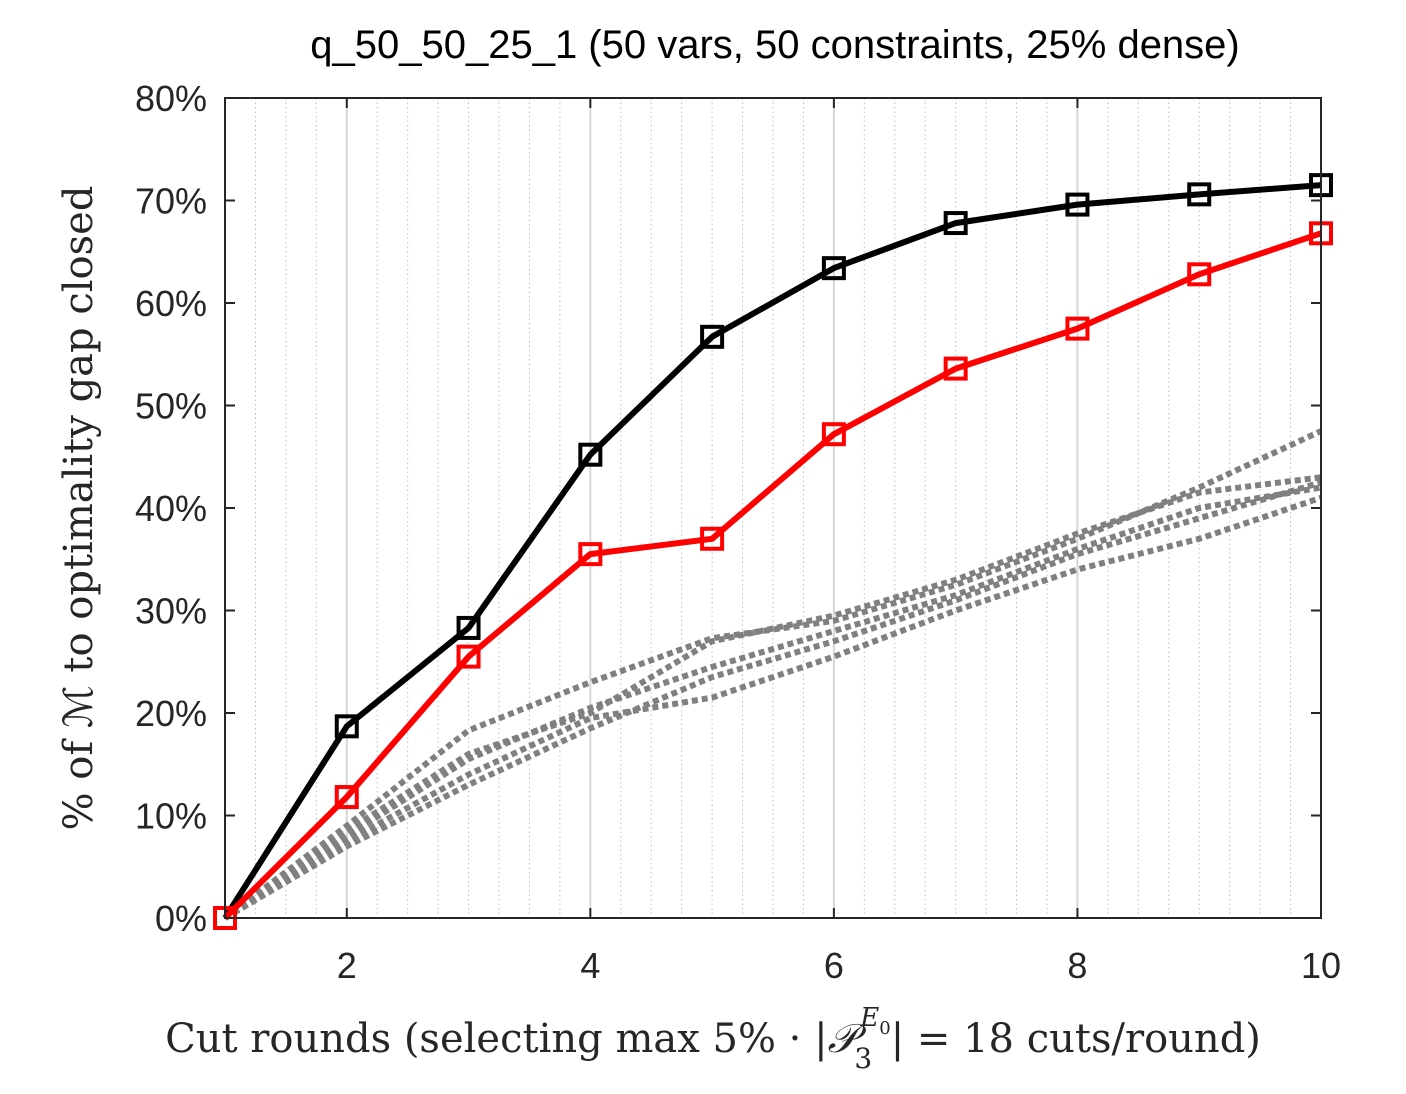 The image size is (1406, 1094). Describe the element at coordinates (171, 201) in the screenshot. I see `y-tick-label: 70%` at that location.